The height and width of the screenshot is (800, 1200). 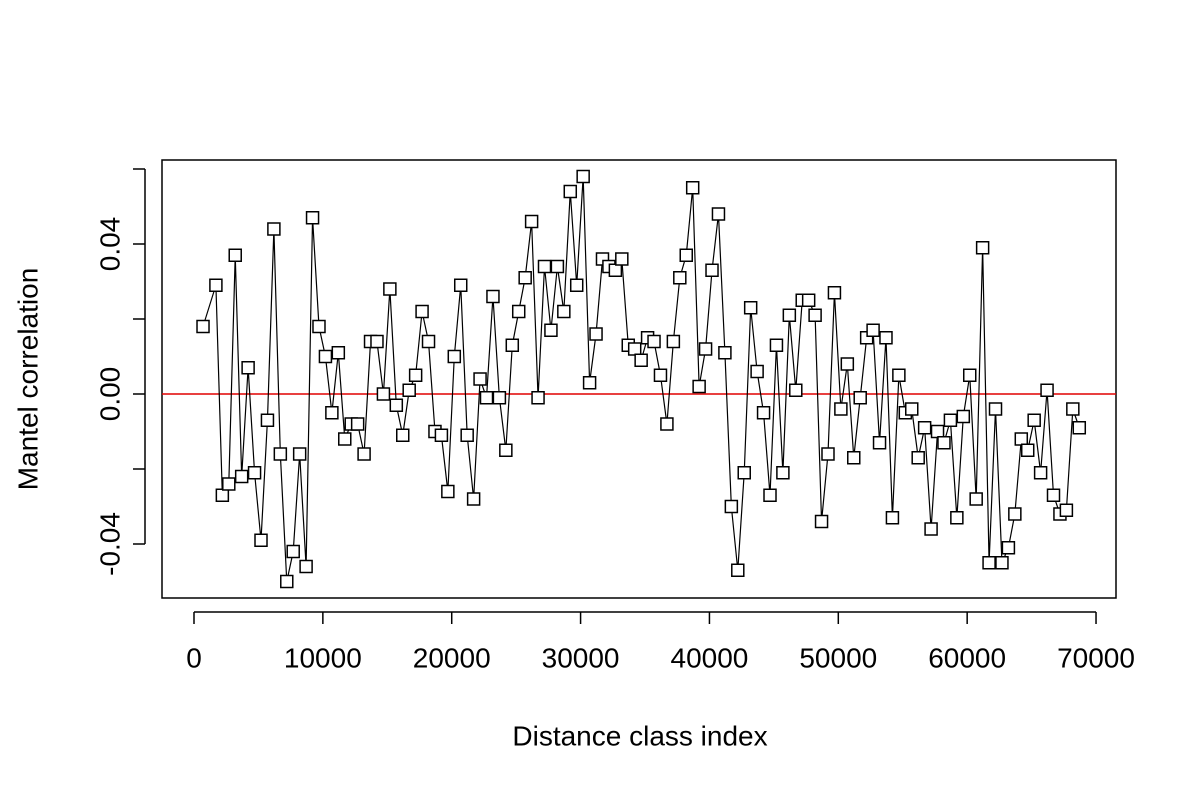 I want to click on y-tick-label: -0.04, so click(x=109, y=544).